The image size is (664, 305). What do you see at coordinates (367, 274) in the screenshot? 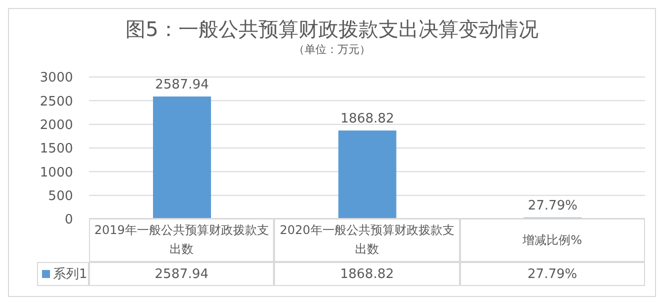
I see `data-label: 1868.82` at bounding box center [367, 274].